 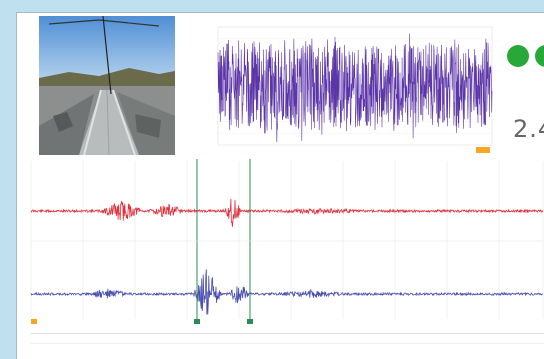 I want to click on camera-feed-image, so click(x=107, y=85).